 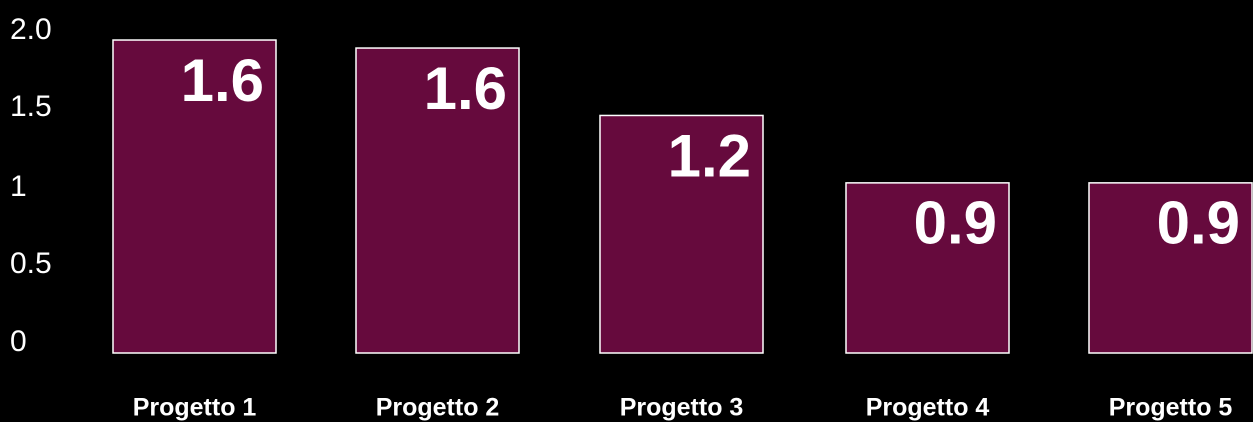 What do you see at coordinates (195, 408) in the screenshot?
I see `x-category-label: Progetto 1` at bounding box center [195, 408].